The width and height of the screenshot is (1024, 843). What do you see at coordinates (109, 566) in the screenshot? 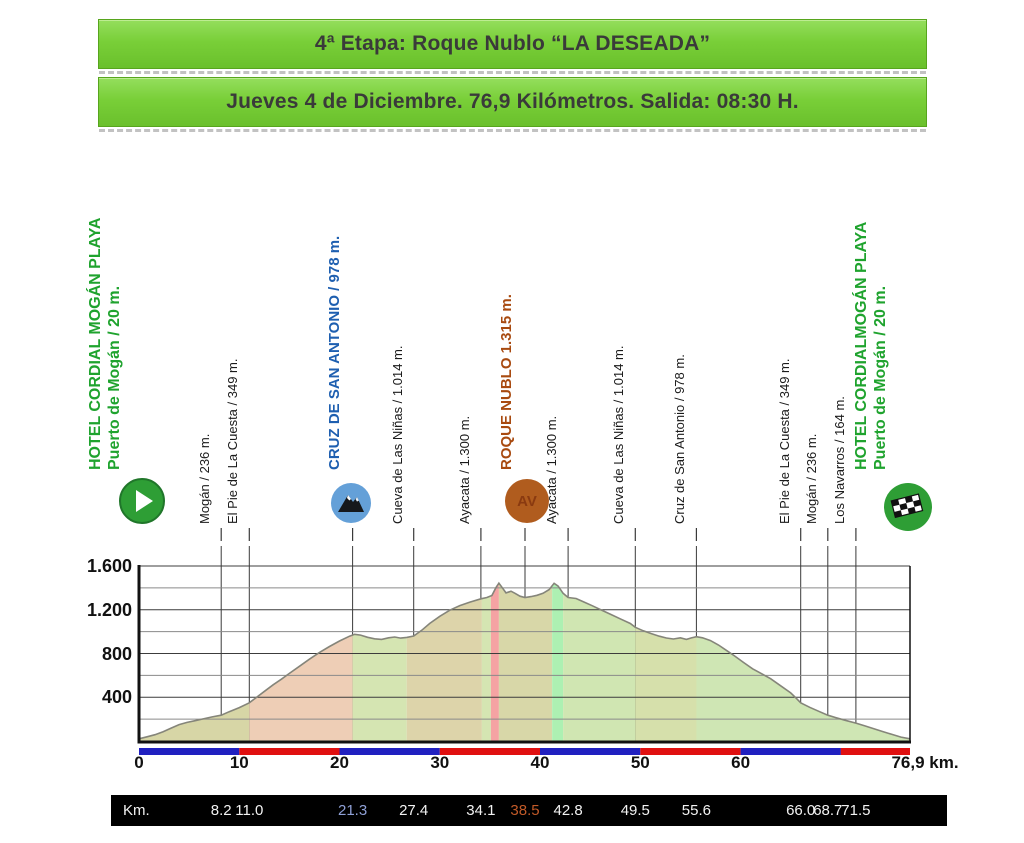
I see `y-tick-label: 1.600` at bounding box center [109, 566].